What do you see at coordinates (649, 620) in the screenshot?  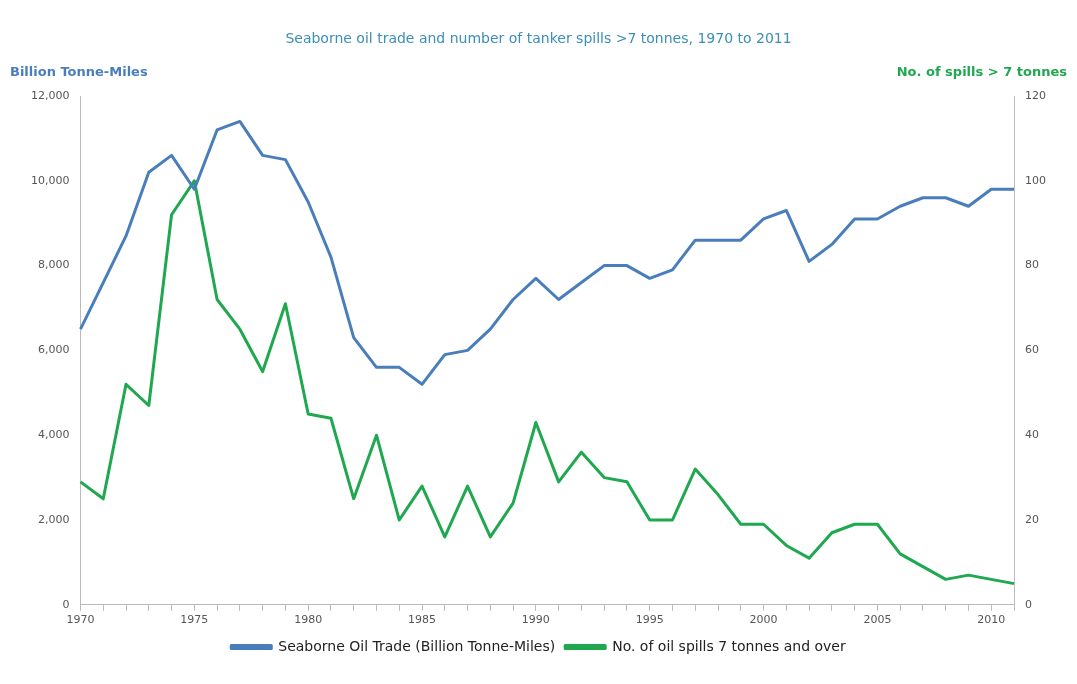 I see `x-tick-label: 1995` at bounding box center [649, 620].